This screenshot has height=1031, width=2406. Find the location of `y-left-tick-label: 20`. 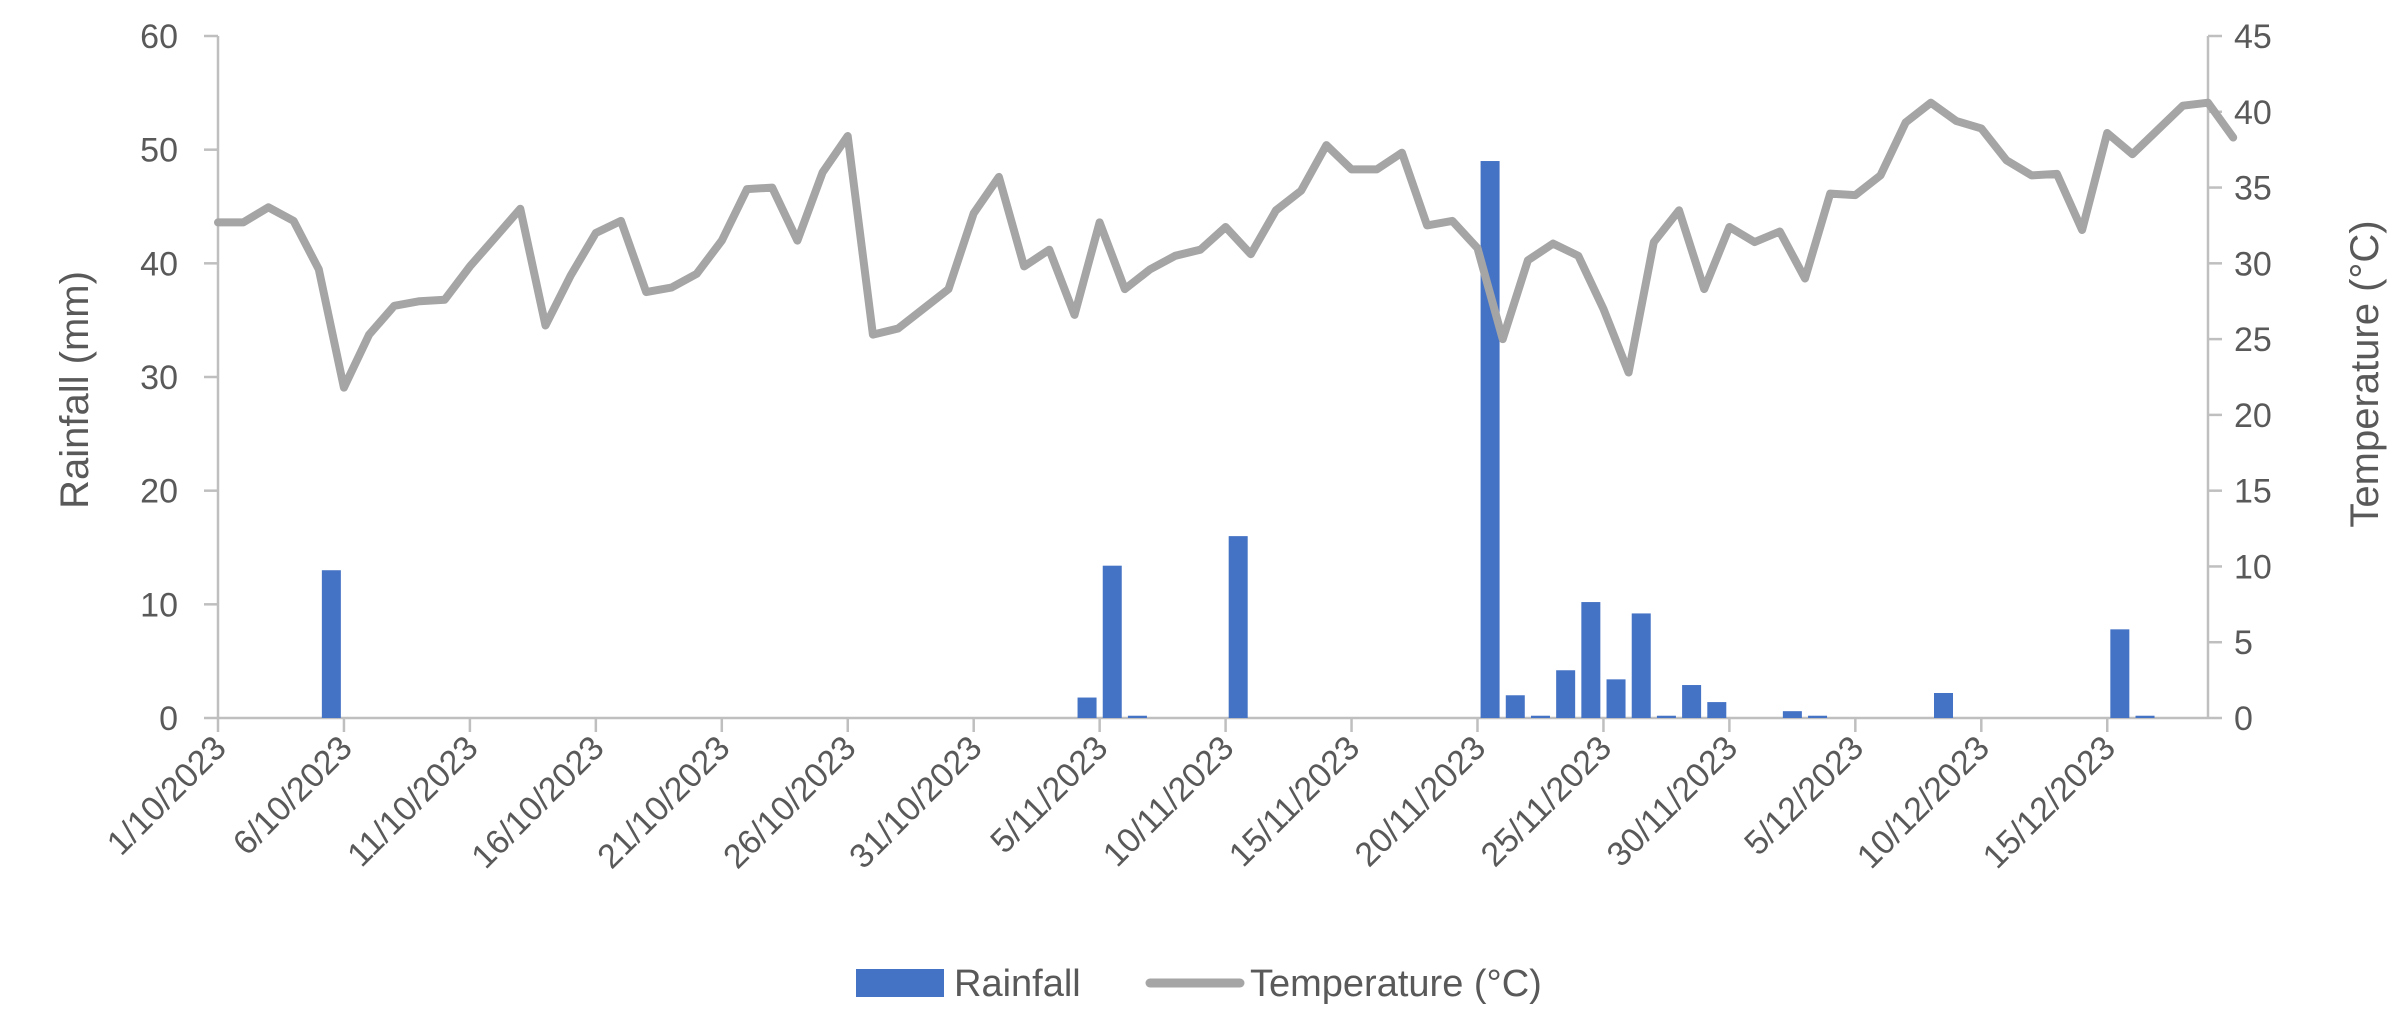

y-left-tick-label: 20 is located at coordinates (159, 492).